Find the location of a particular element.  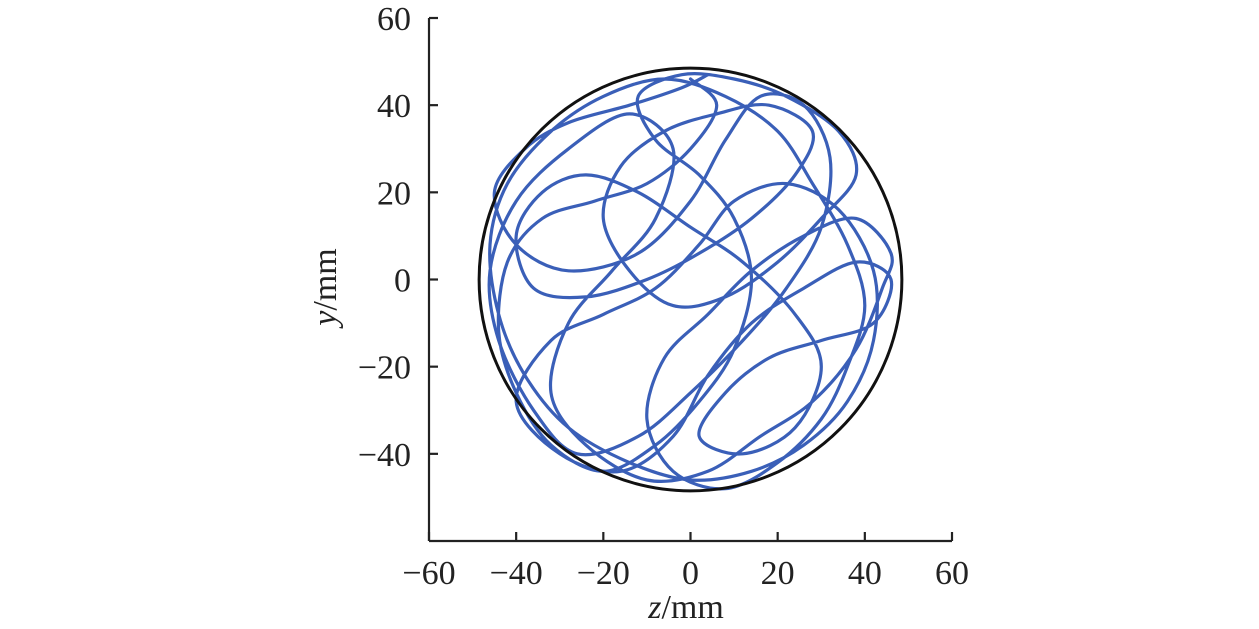

y-axis-unit: /mm is located at coordinates (325, 279).